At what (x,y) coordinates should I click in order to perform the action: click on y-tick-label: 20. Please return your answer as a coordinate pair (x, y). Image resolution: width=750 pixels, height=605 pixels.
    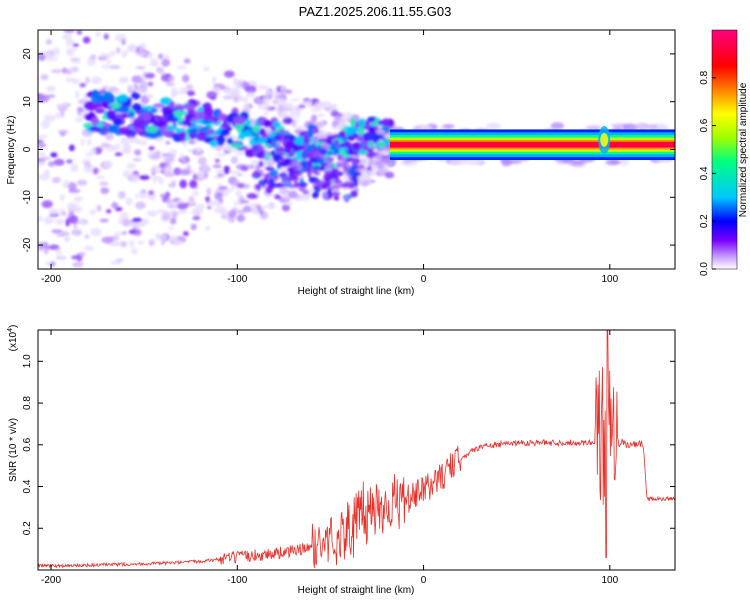
    Looking at the image, I should click on (27, 54).